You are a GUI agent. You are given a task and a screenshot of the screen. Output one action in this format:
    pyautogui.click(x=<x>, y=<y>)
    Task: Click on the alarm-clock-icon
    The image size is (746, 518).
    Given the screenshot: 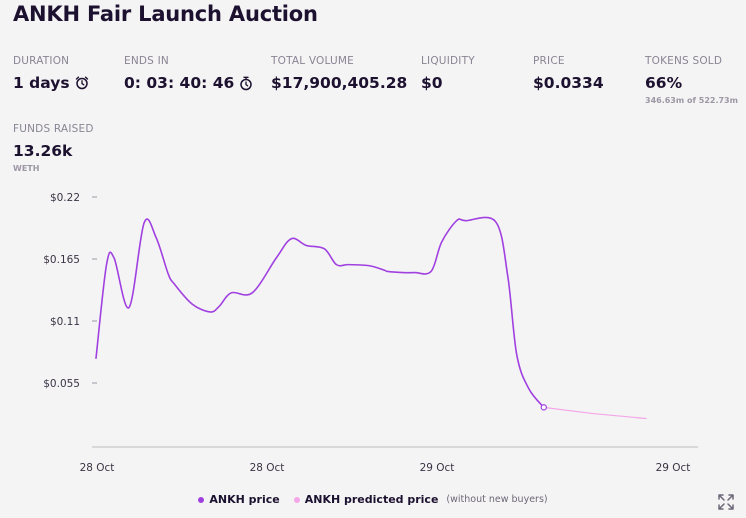 What is the action you would take?
    pyautogui.click(x=82, y=83)
    